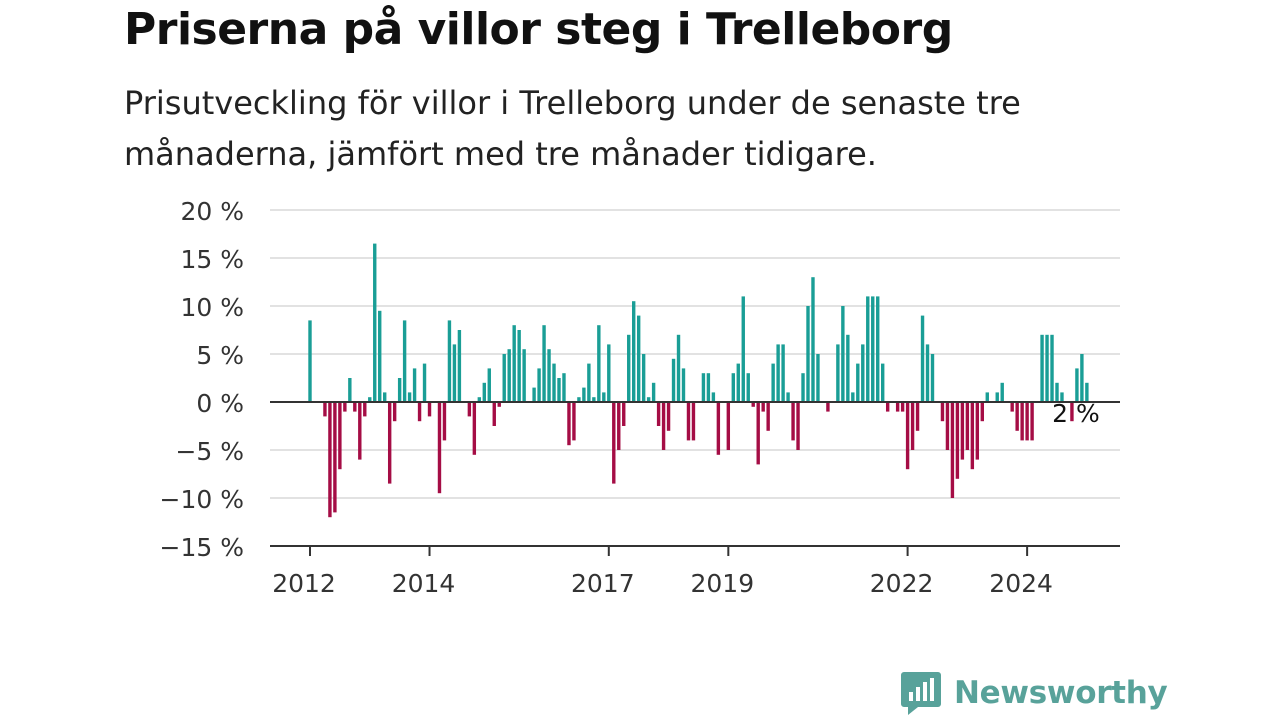  What do you see at coordinates (424, 583) in the screenshot?
I see `x-tick-label: 2014` at bounding box center [424, 583].